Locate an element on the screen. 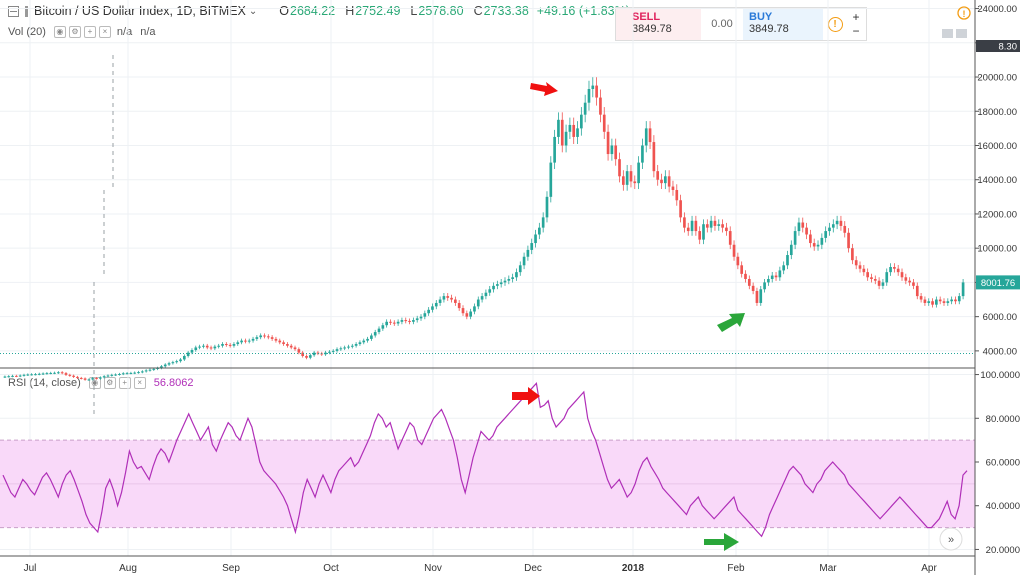 The height and width of the screenshot is (575, 1024). plus-button: + is located at coordinates (856, 17).